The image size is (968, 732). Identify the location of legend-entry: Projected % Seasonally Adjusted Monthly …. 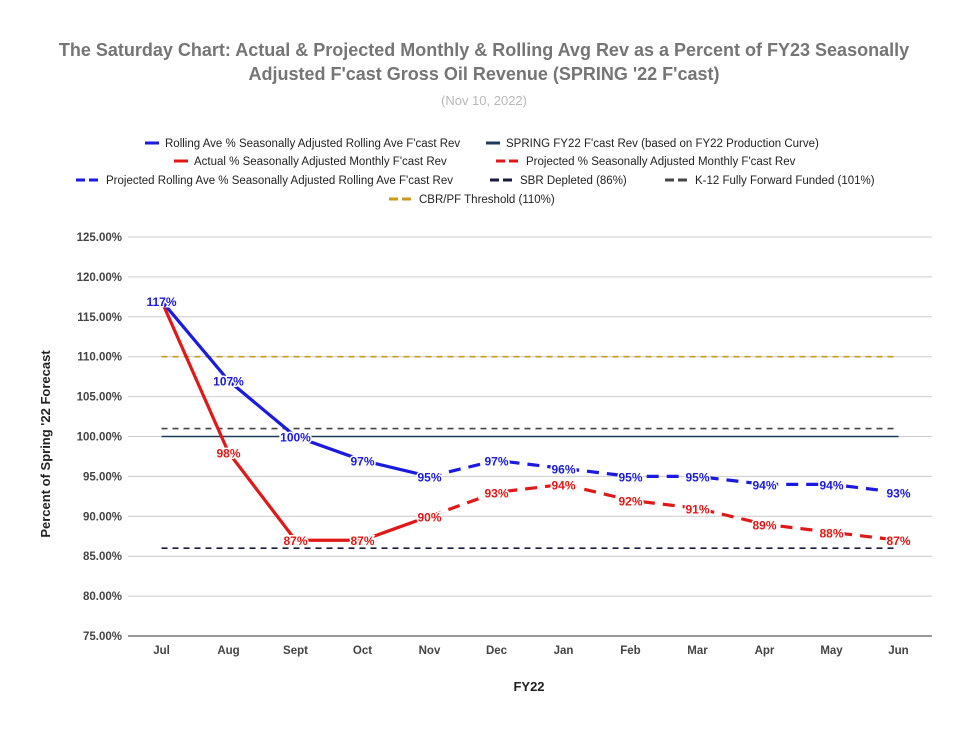
(661, 162).